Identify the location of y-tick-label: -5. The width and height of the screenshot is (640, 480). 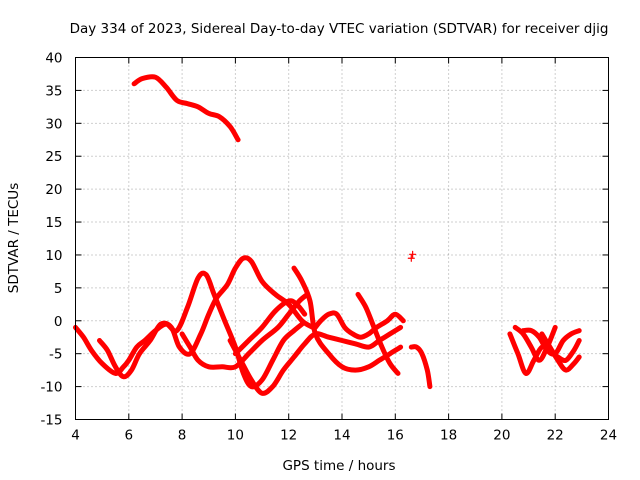
(55, 355).